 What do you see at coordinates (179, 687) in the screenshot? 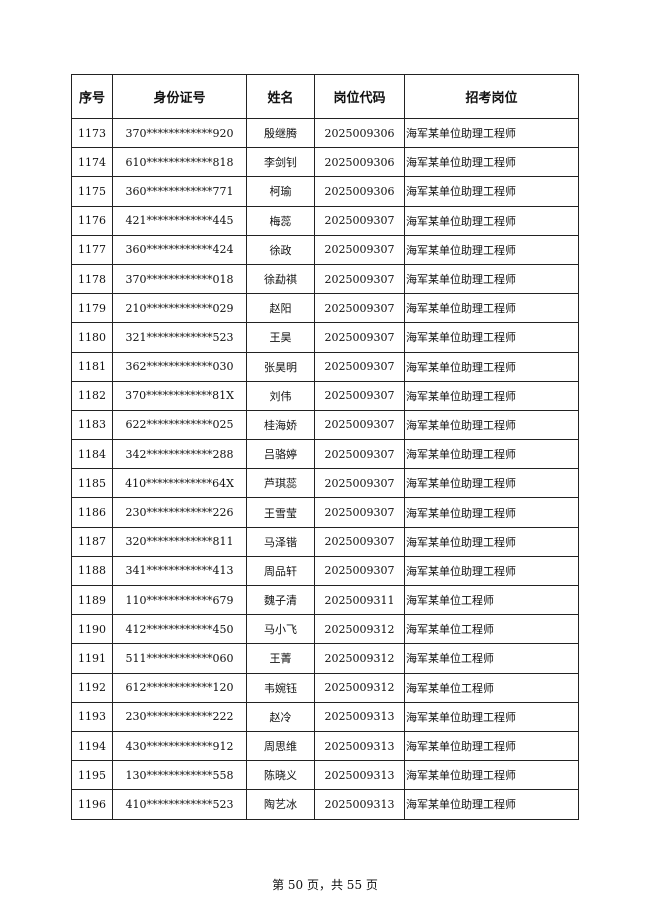
I see `cell-id-number: 612************120` at bounding box center [179, 687].